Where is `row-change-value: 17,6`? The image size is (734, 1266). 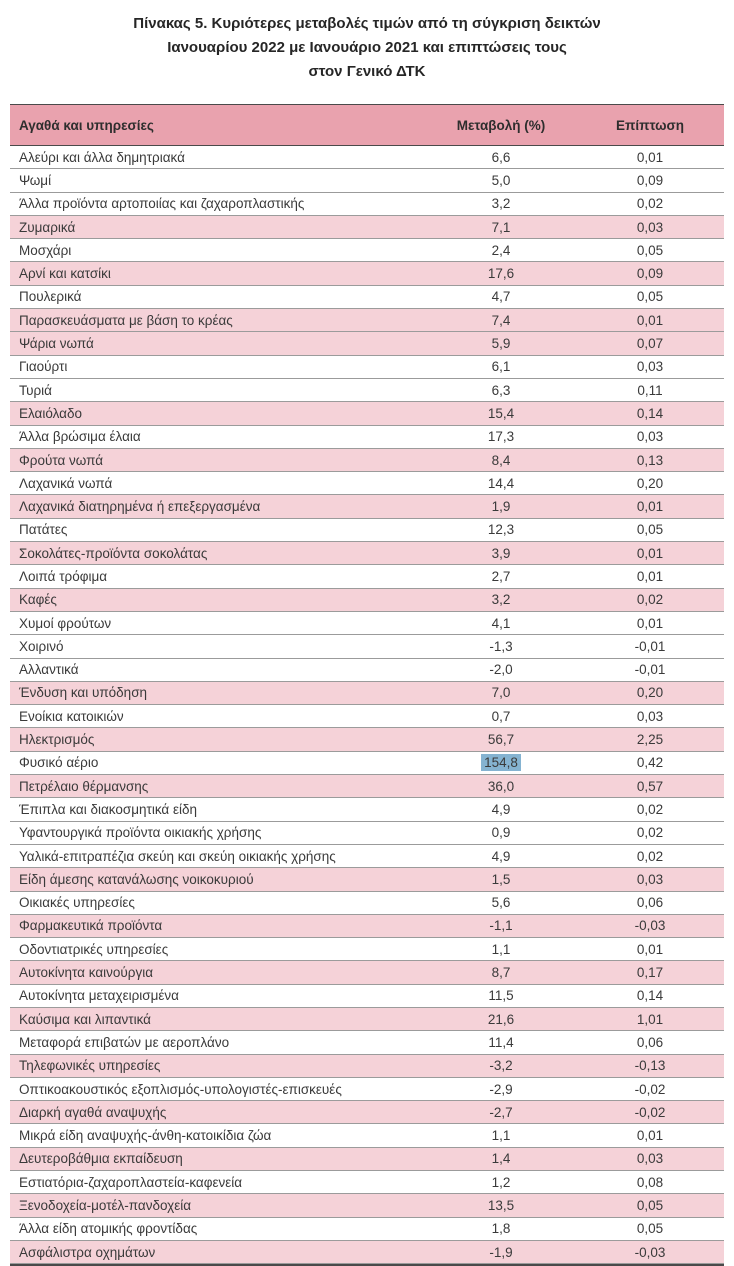
row-change-value: 17,6 is located at coordinates (501, 274).